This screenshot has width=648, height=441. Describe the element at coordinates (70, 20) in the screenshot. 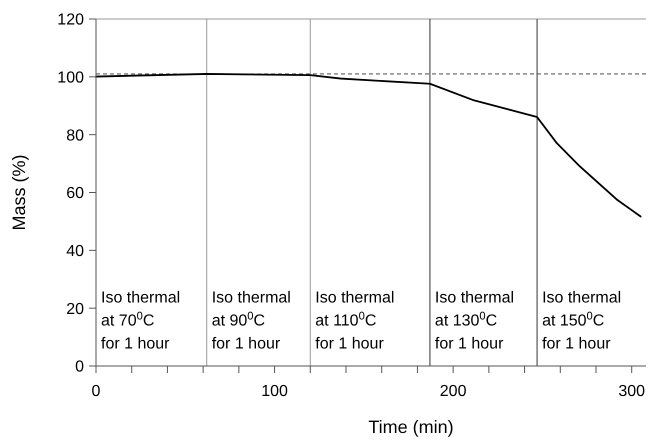

I see `y-tick-label: 120` at that location.